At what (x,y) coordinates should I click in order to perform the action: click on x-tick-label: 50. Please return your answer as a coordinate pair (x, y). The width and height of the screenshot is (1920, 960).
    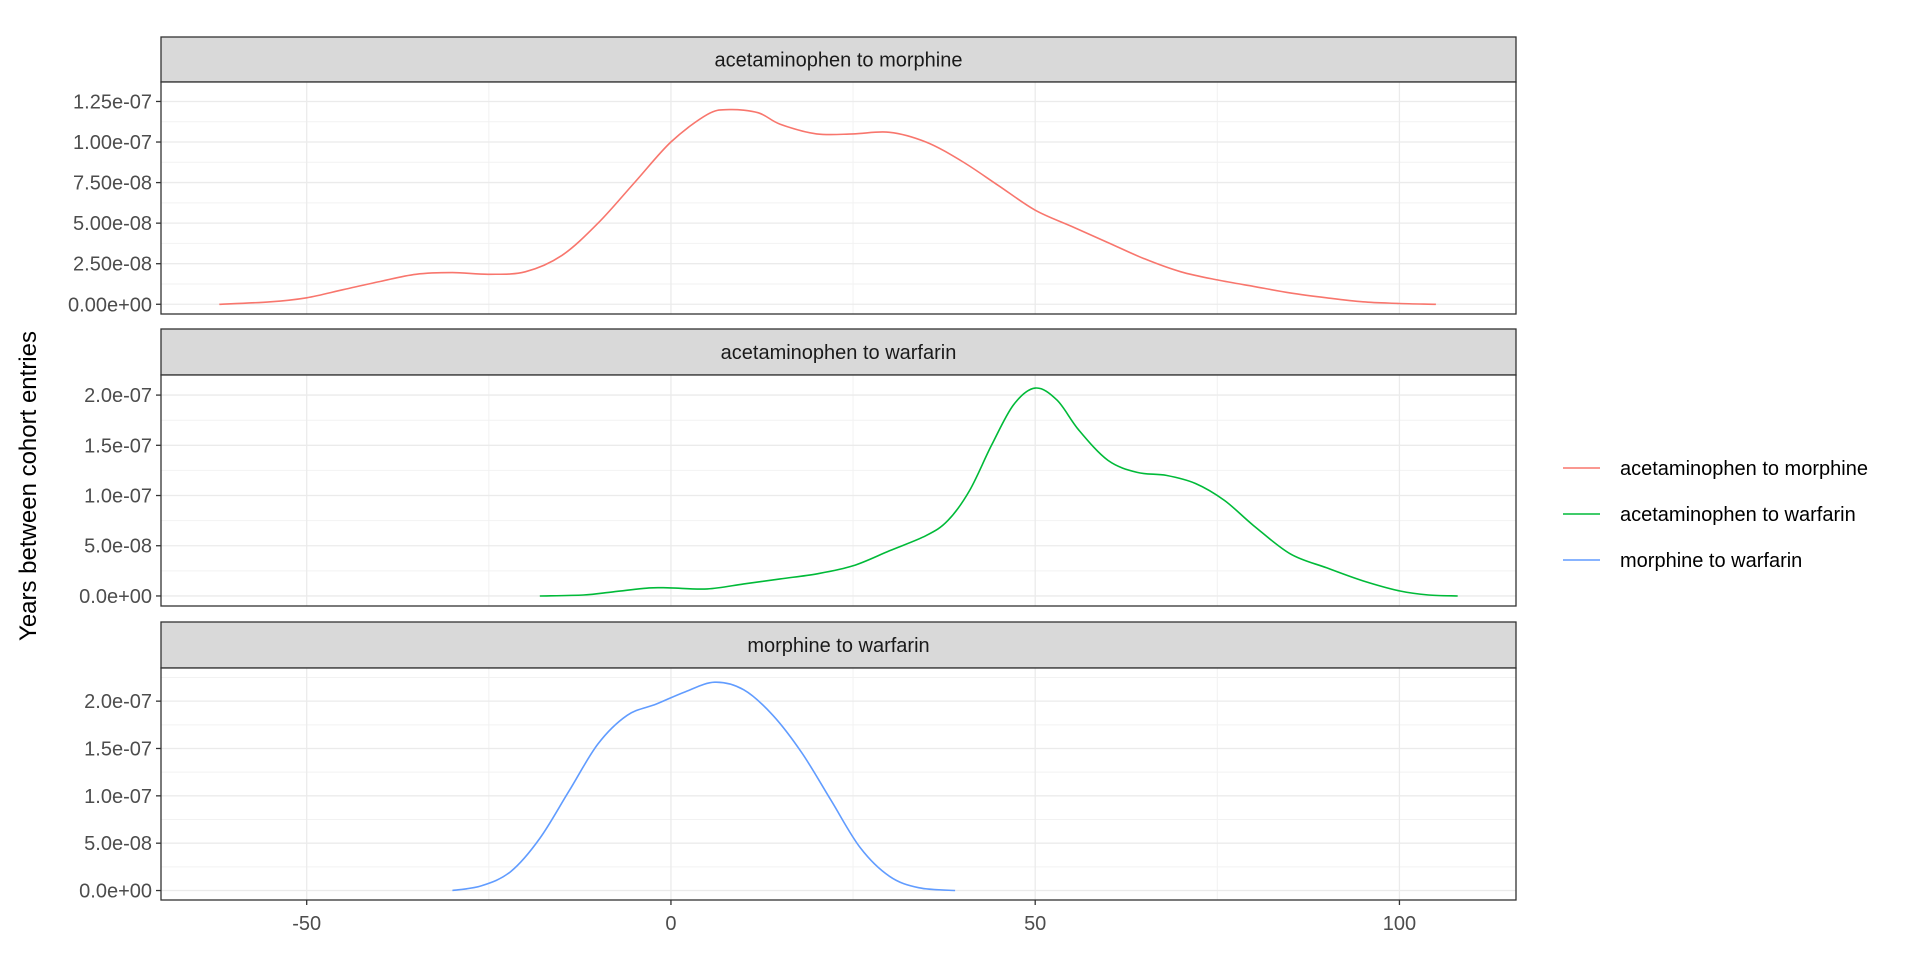
    Looking at the image, I should click on (1035, 924).